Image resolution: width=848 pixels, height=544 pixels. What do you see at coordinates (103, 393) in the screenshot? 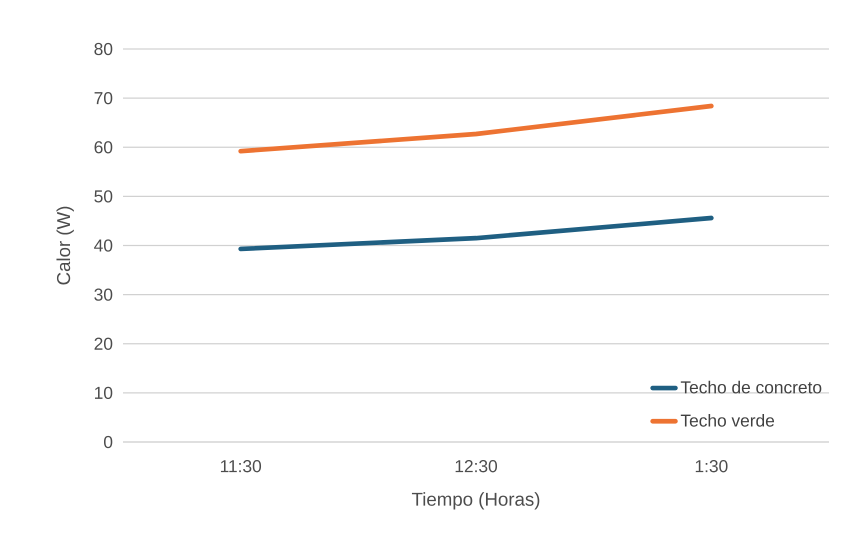
I see `y-tick-label: 10` at bounding box center [103, 393].